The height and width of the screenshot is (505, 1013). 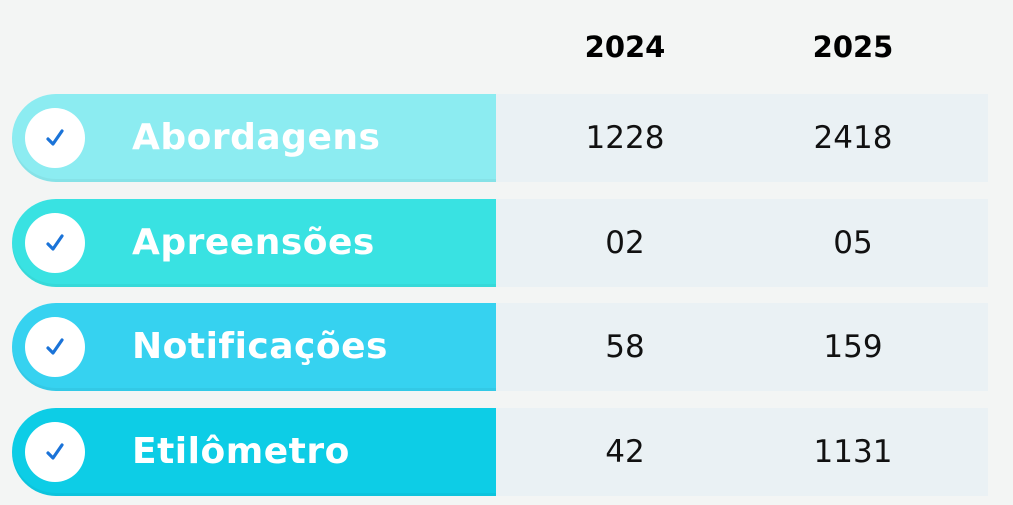 I want to click on row-values: 58 159, so click(x=742, y=347).